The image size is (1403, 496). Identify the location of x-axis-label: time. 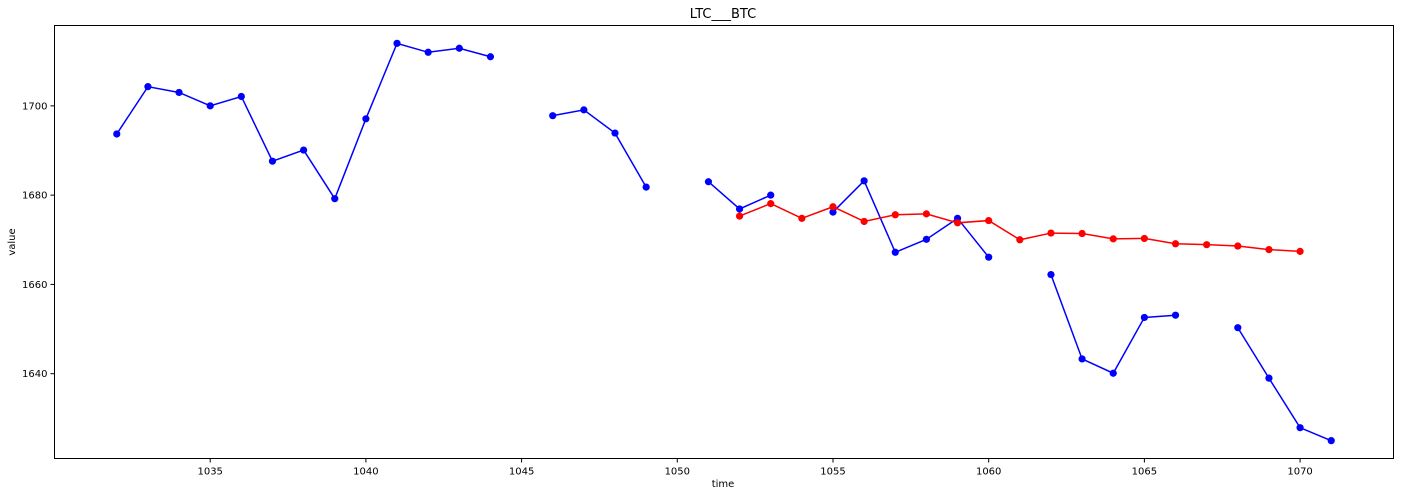
(723, 484).